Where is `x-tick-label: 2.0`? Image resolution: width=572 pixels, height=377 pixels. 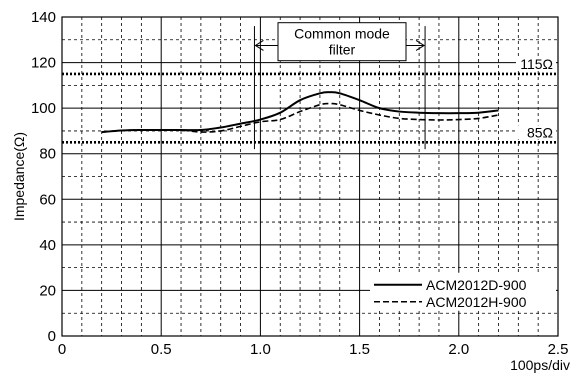 x-tick-label: 2.0 is located at coordinates (458, 349).